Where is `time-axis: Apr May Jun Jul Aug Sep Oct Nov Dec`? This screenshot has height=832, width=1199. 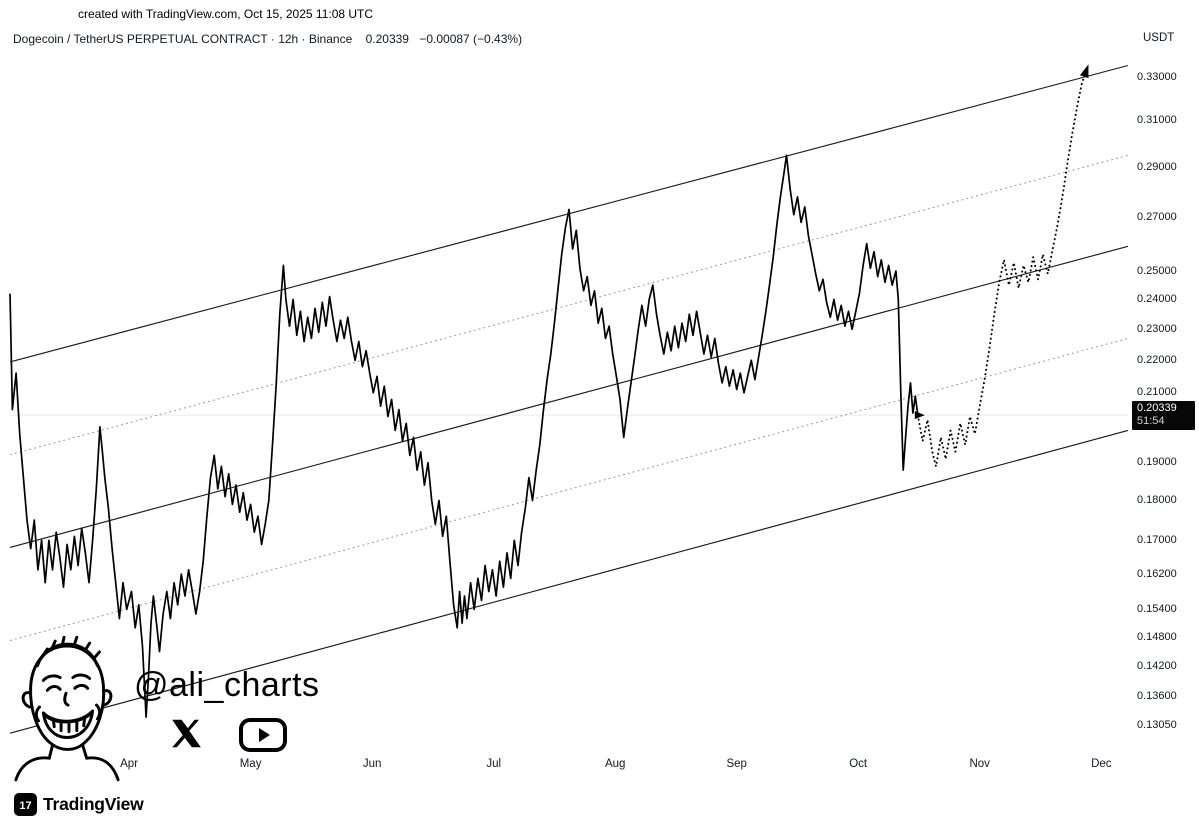 time-axis: Apr May Jun Jul Aug Sep Oct Nov Dec is located at coordinates (599, 767).